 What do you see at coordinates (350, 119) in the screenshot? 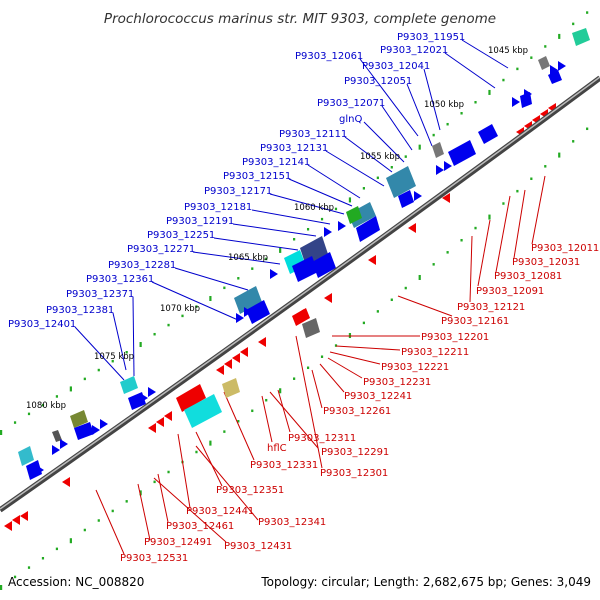
I see `gene-label-forward: glnQ` at bounding box center [350, 119].